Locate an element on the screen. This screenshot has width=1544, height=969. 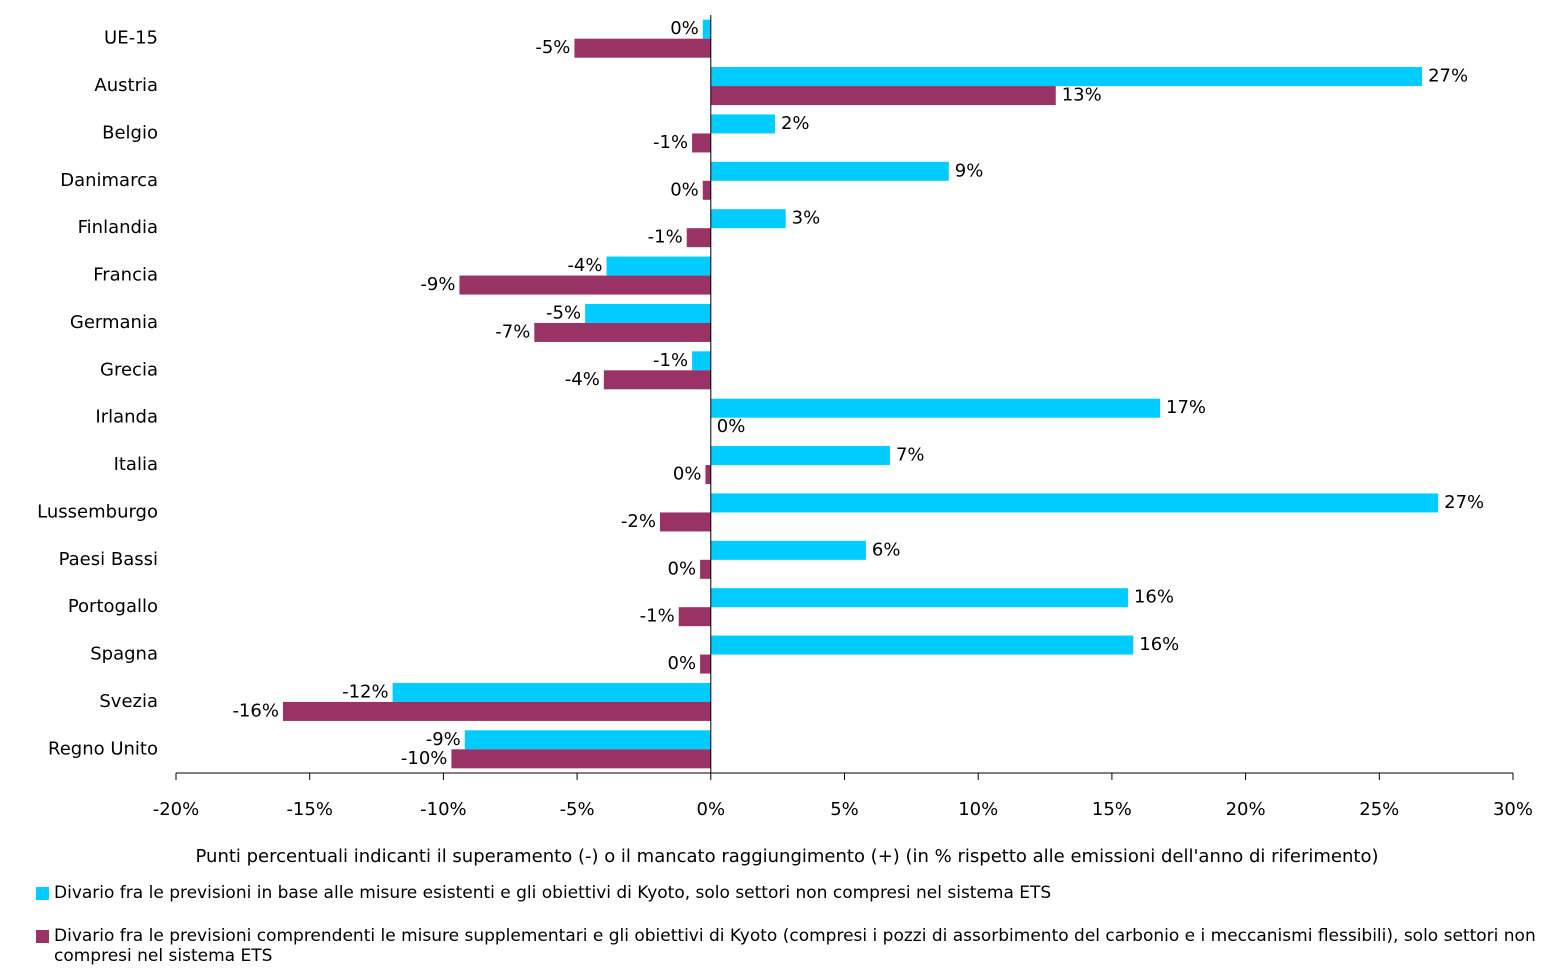
y-tick-label: Lussemburgo is located at coordinates (97, 511).